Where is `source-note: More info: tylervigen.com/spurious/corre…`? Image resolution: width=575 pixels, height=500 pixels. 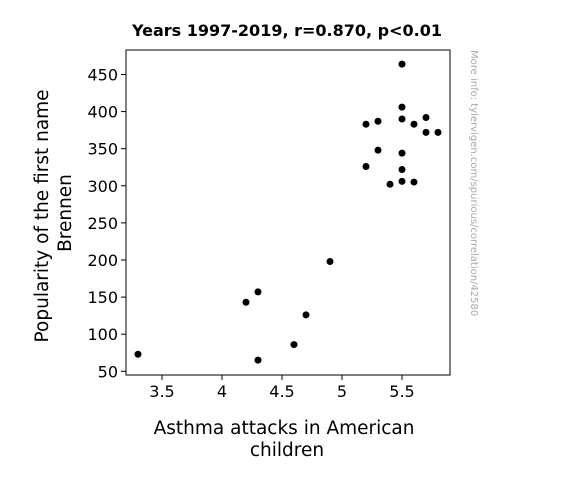
source-note: More info: tylervigen.com/spurious/corre… is located at coordinates (473, 183).